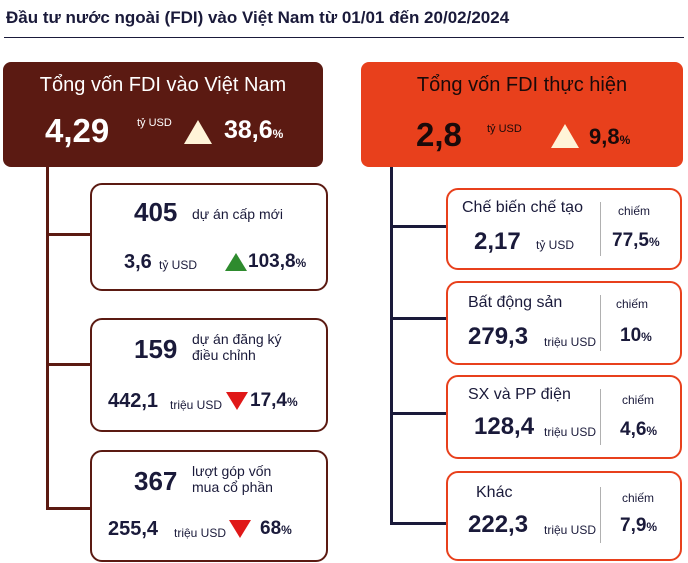 The image size is (688, 563). Describe the element at coordinates (163, 85) in the screenshot. I see `total-fdi-title: Tổng vốn FDI vào Việt Nam` at that location.